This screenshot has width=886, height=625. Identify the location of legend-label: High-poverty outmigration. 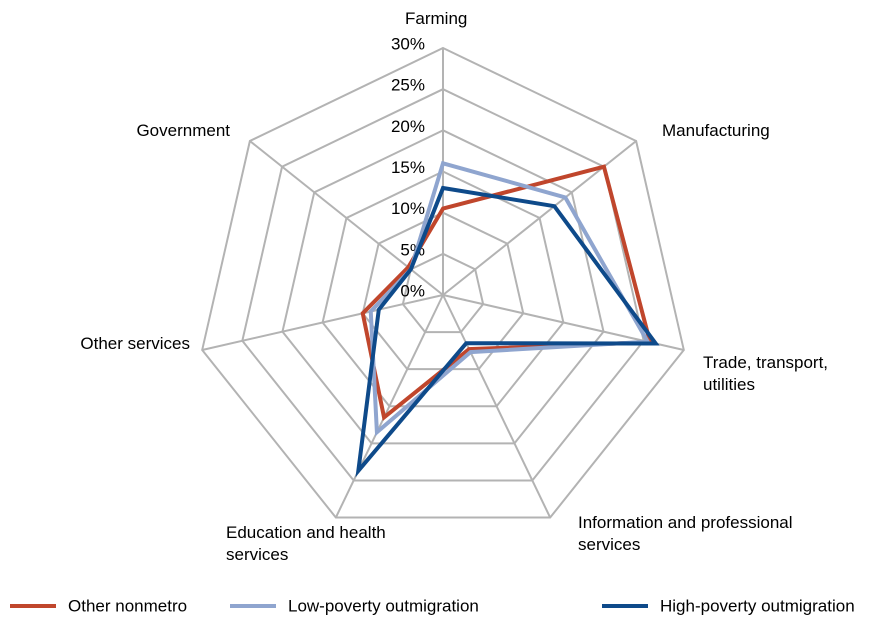
(757, 605).